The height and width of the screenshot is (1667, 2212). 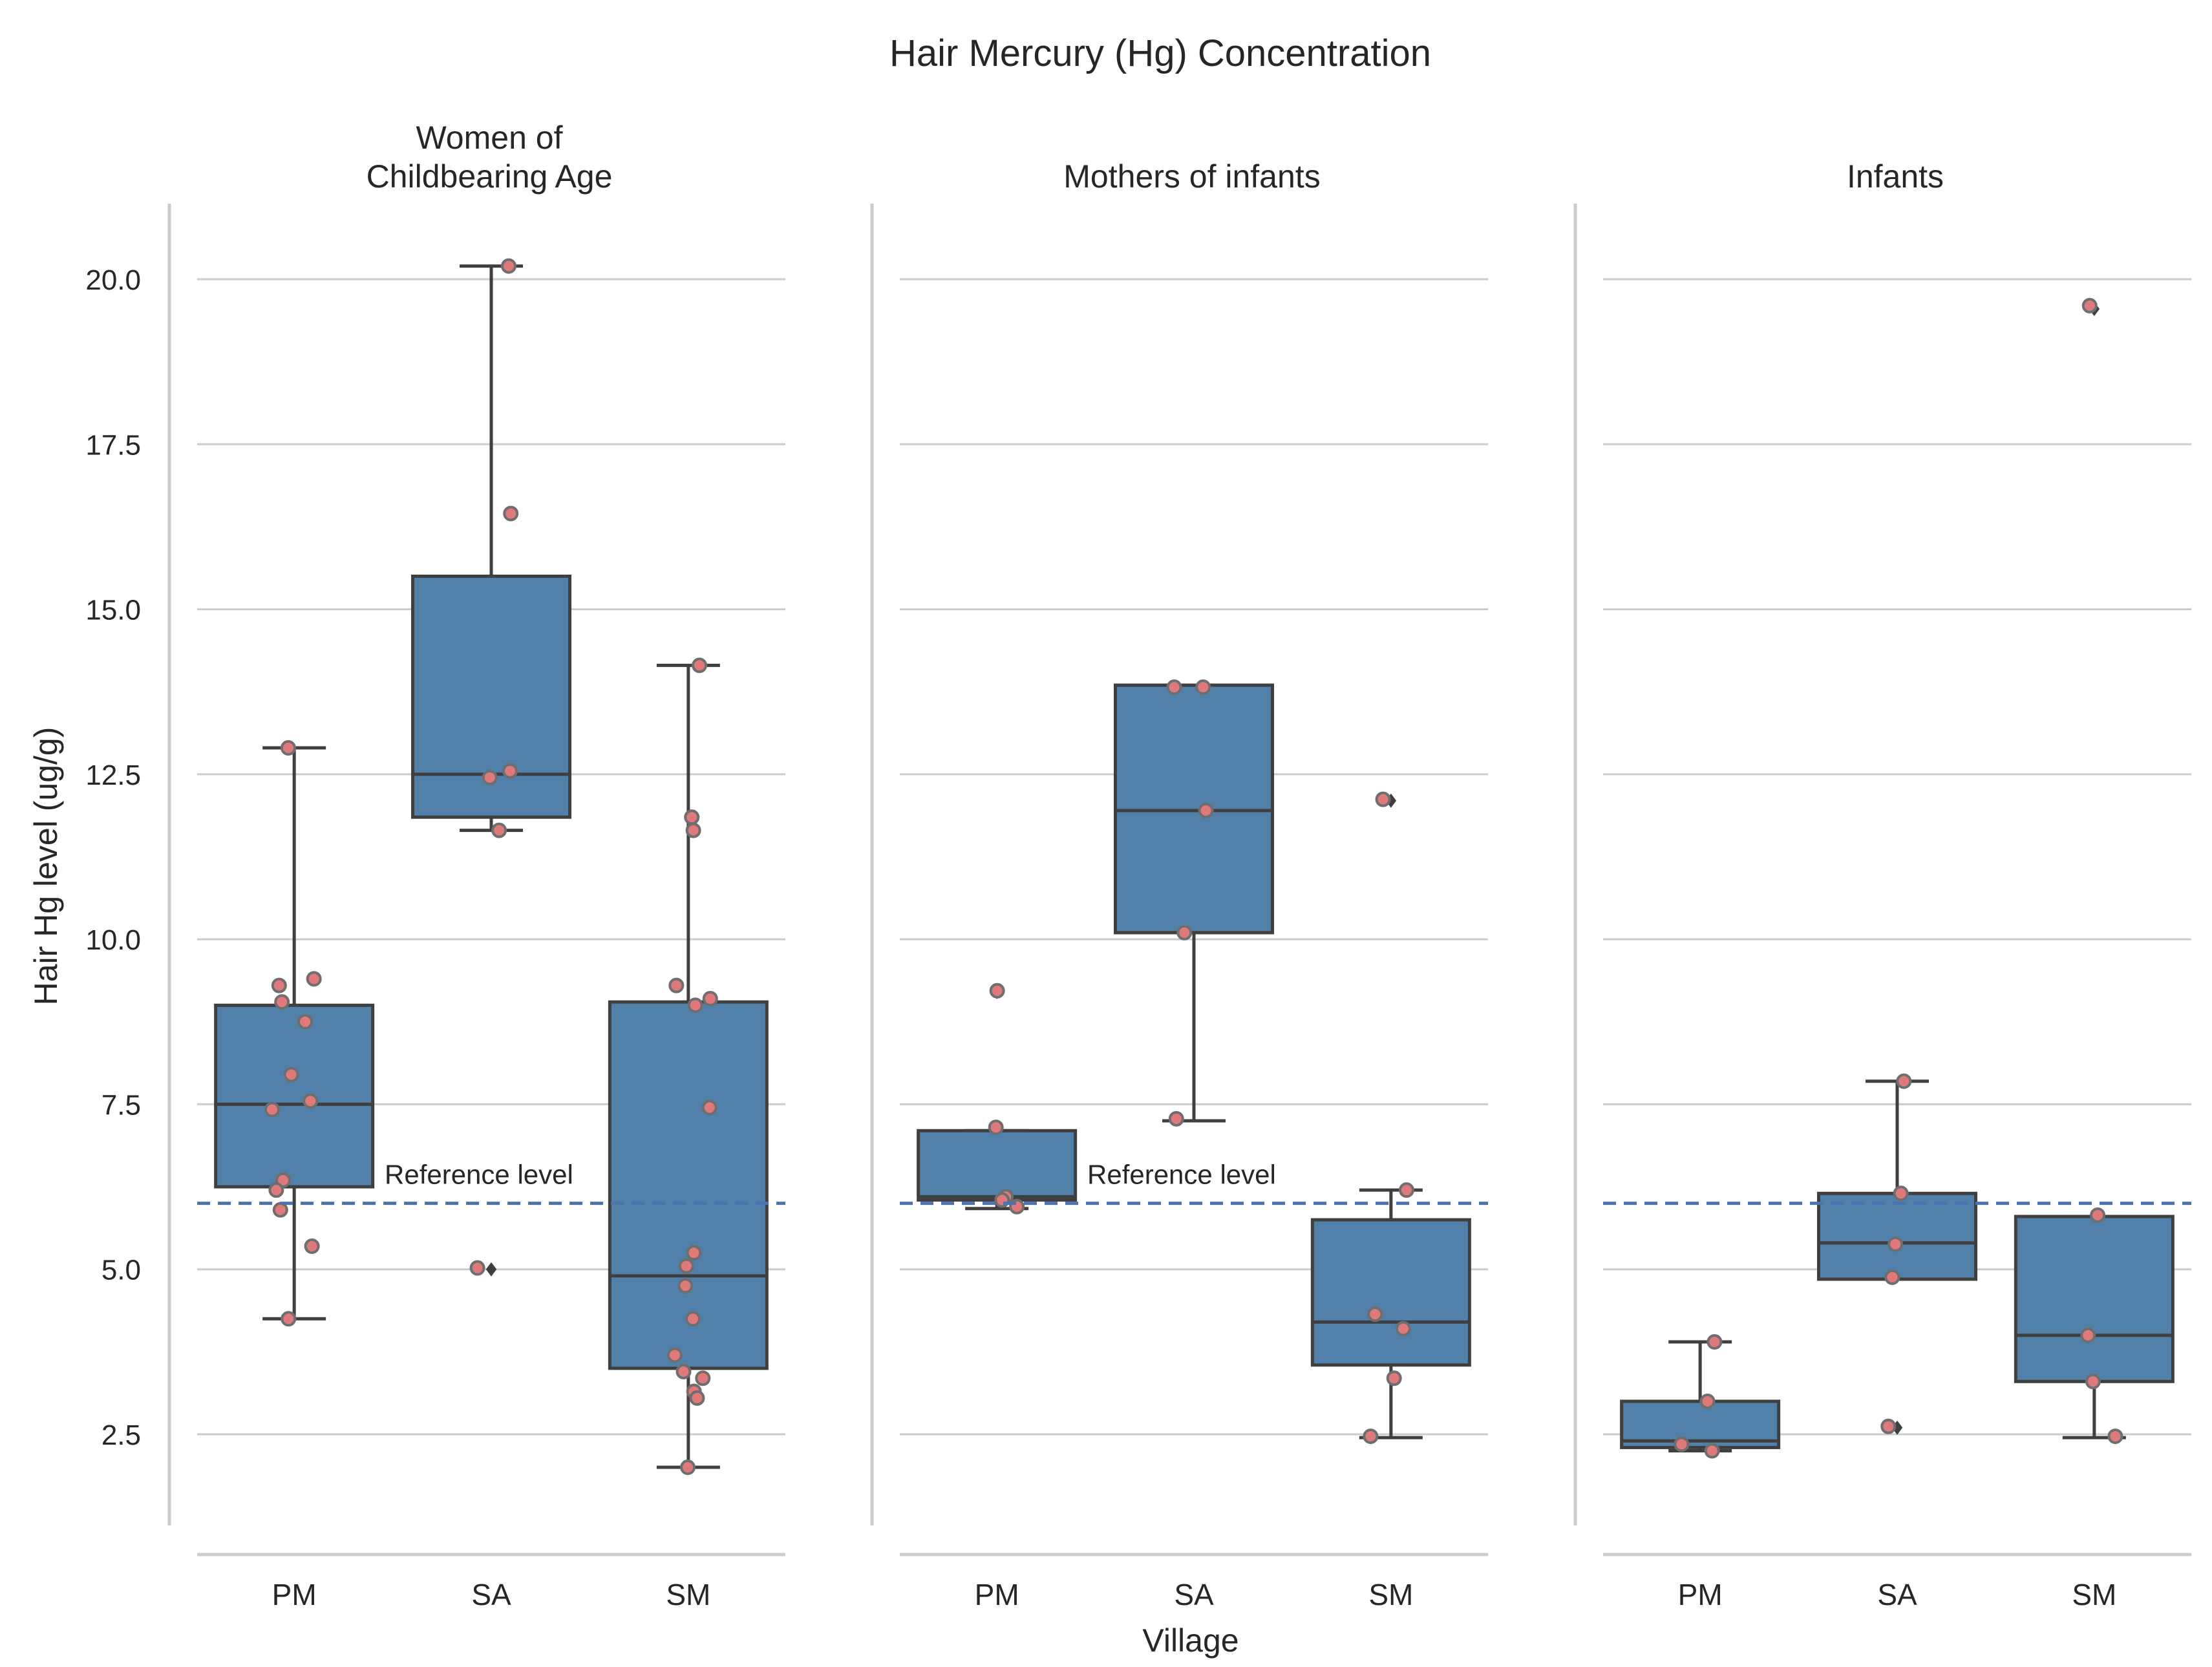 What do you see at coordinates (121, 1435) in the screenshot?
I see `y-tick-label: 2.5` at bounding box center [121, 1435].